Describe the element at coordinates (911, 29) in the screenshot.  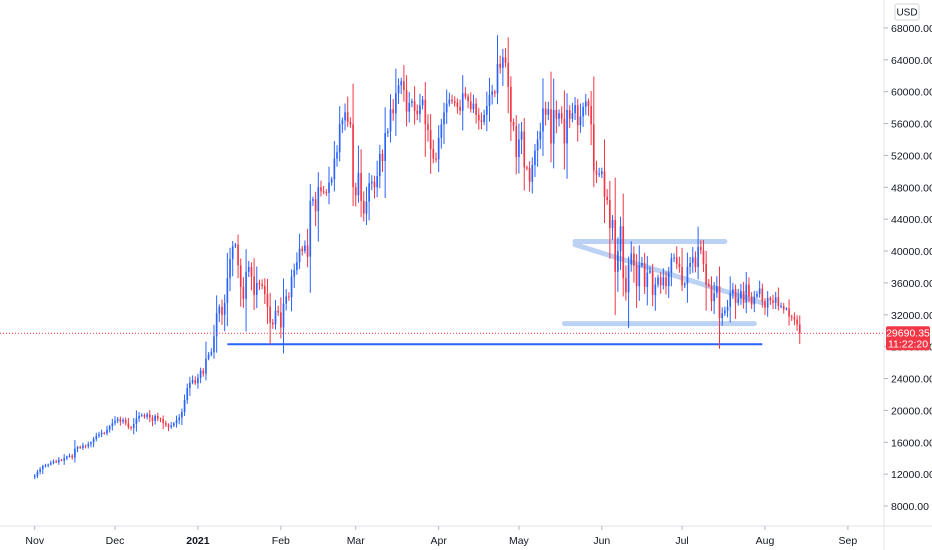
I see `price-tick-label: 68000.00` at that location.